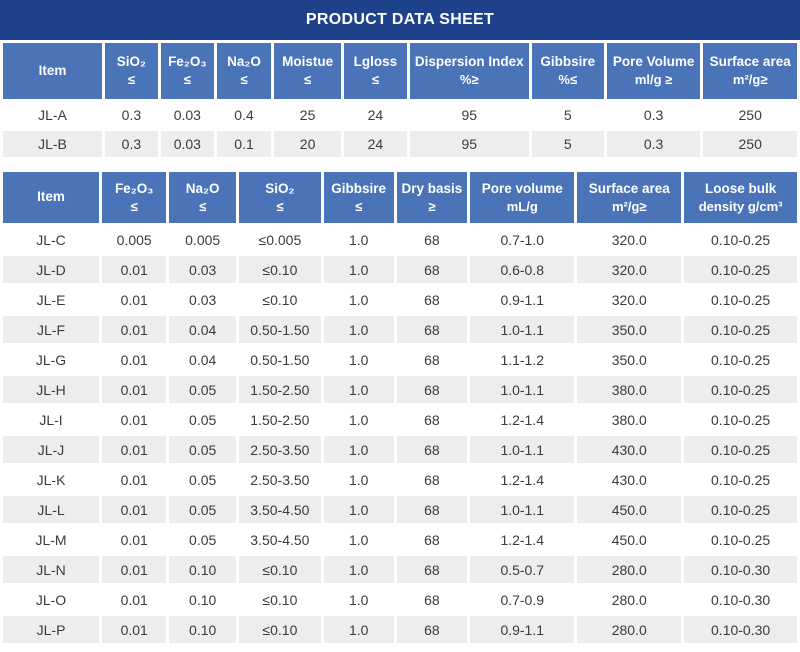 This screenshot has width=800, height=652. What do you see at coordinates (280, 239) in the screenshot?
I see `value-cell: ≤0.005` at bounding box center [280, 239].